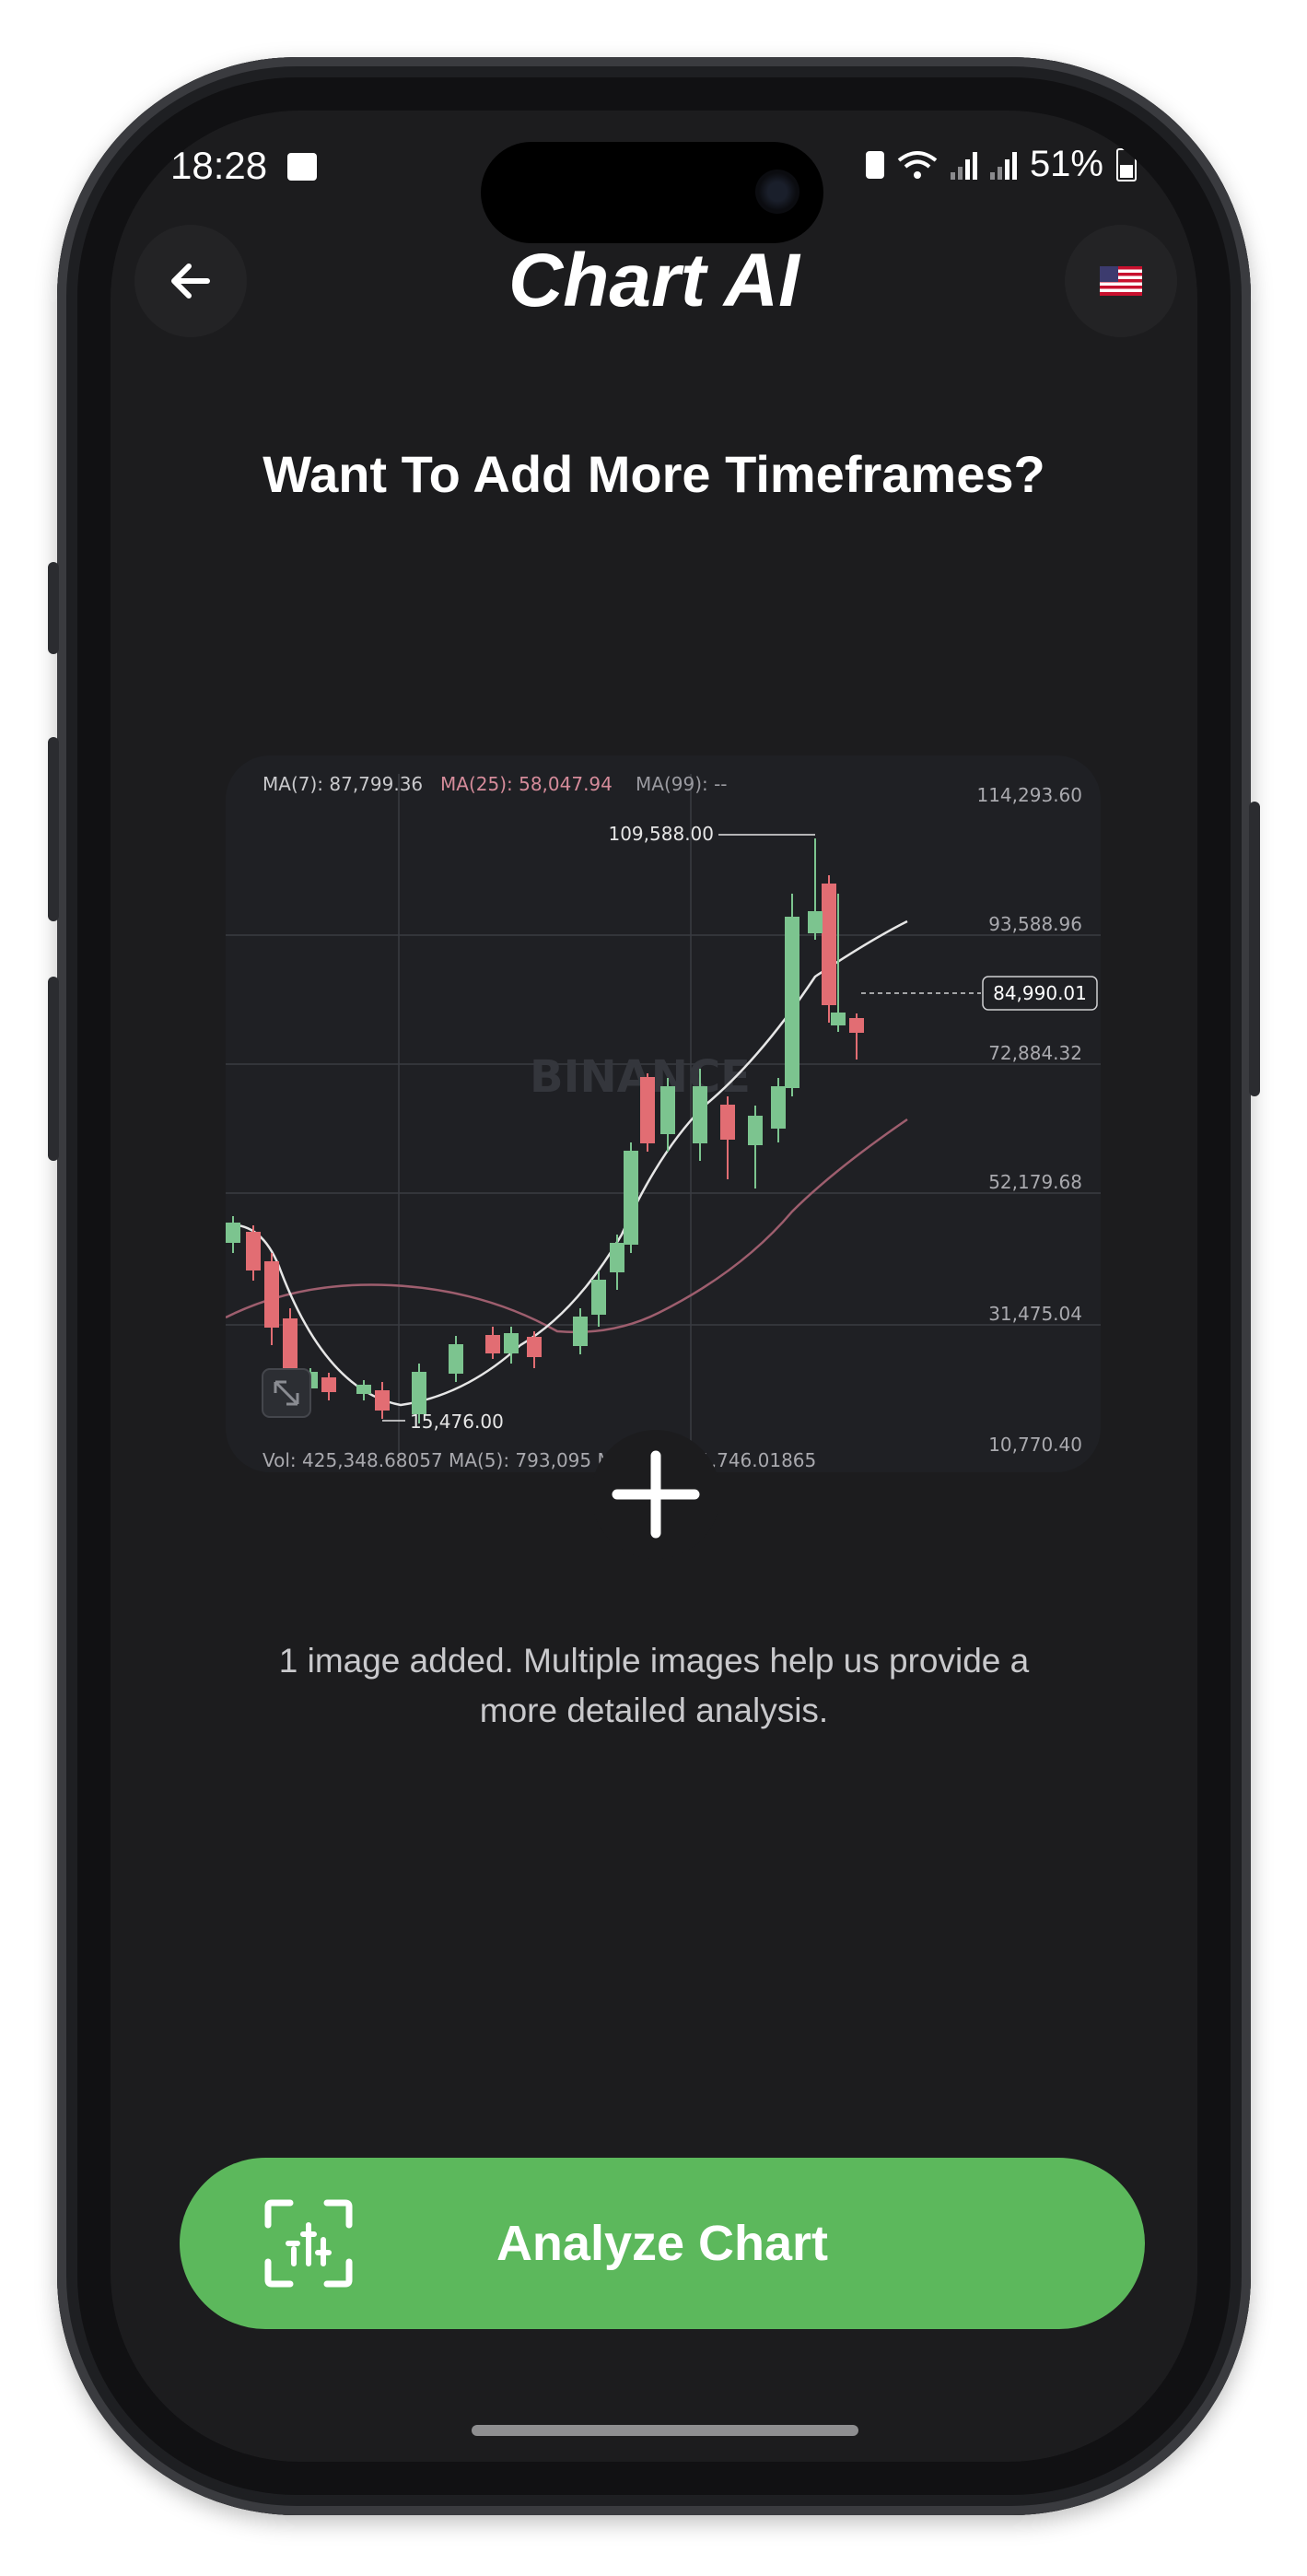 The image size is (1307, 2576). I want to click on home-indicator, so click(665, 2430).